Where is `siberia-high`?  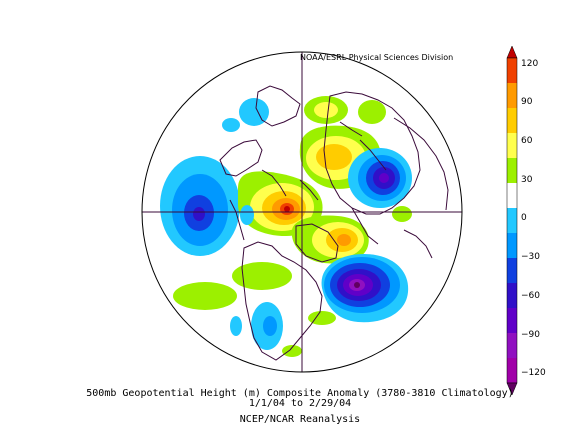
siberia-high is located at coordinates (372, 112).